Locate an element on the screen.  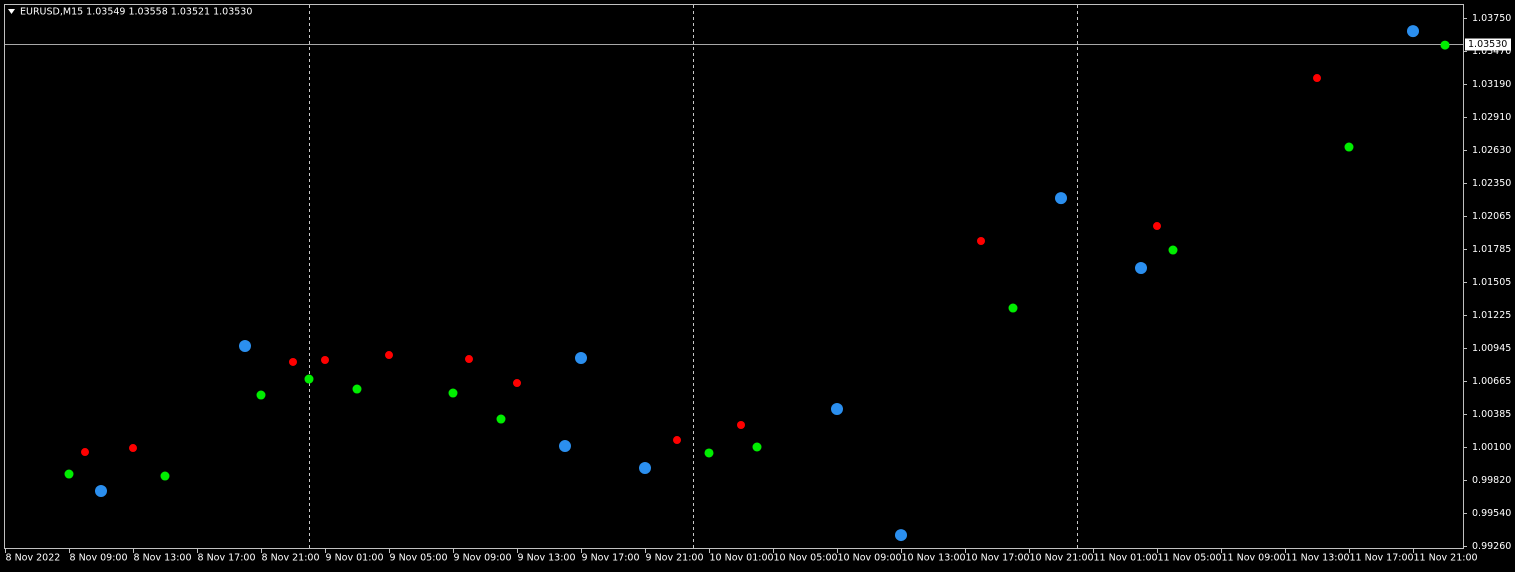
x-tick-label: 10 Nov 09:00 is located at coordinates (870, 558).